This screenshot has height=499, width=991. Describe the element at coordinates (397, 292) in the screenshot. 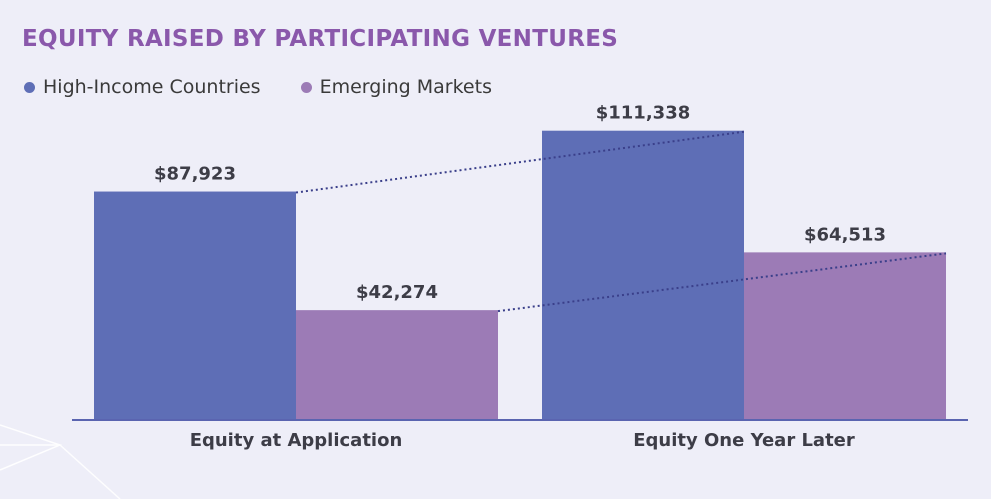

I see `data-label-emerging-markets-equity-at-application: $42,274` at that location.